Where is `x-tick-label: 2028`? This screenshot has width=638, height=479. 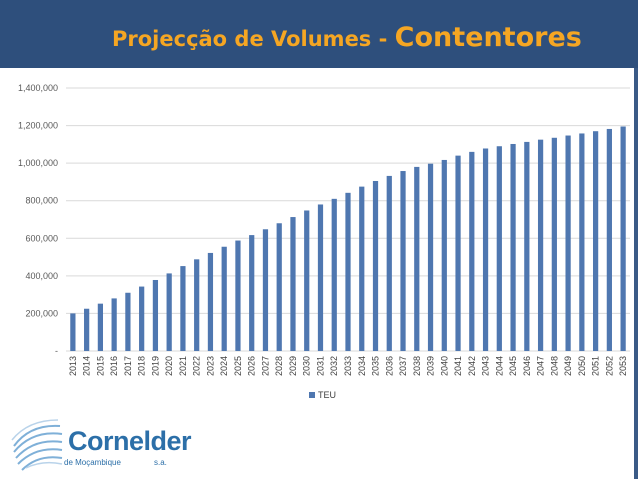
x-tick-label: 2028 is located at coordinates (279, 366).